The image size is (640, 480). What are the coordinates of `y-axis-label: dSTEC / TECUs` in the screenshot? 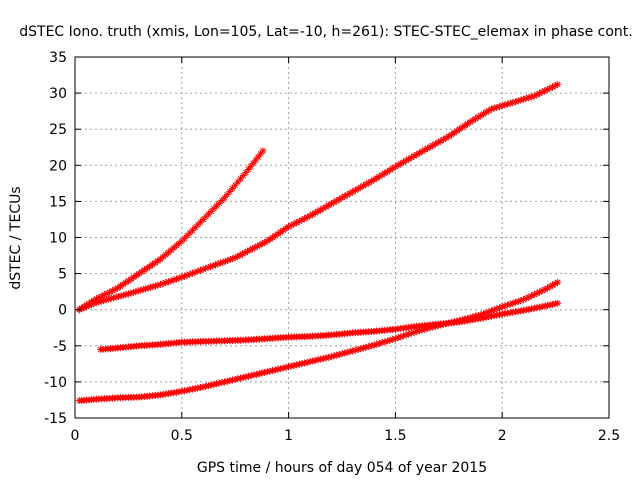 It's located at (16, 237).